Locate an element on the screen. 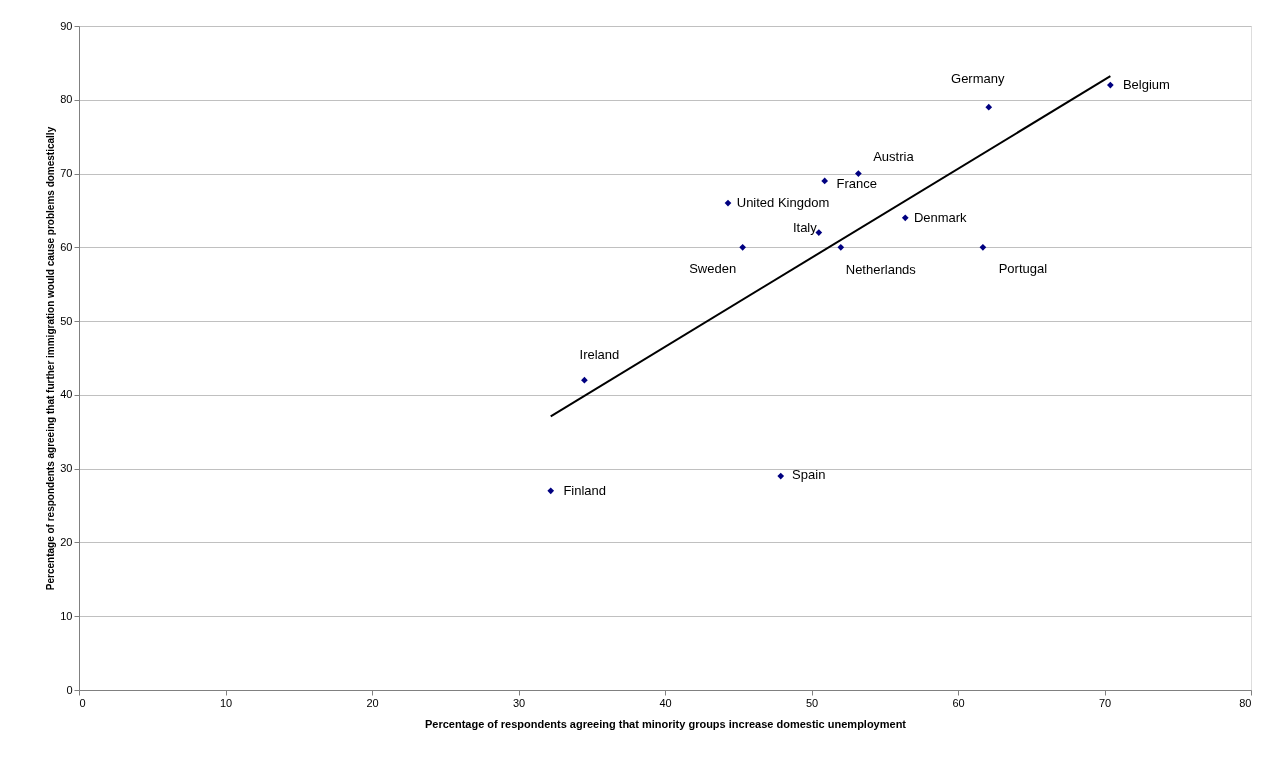  annotation: Ireland is located at coordinates (599, 355).